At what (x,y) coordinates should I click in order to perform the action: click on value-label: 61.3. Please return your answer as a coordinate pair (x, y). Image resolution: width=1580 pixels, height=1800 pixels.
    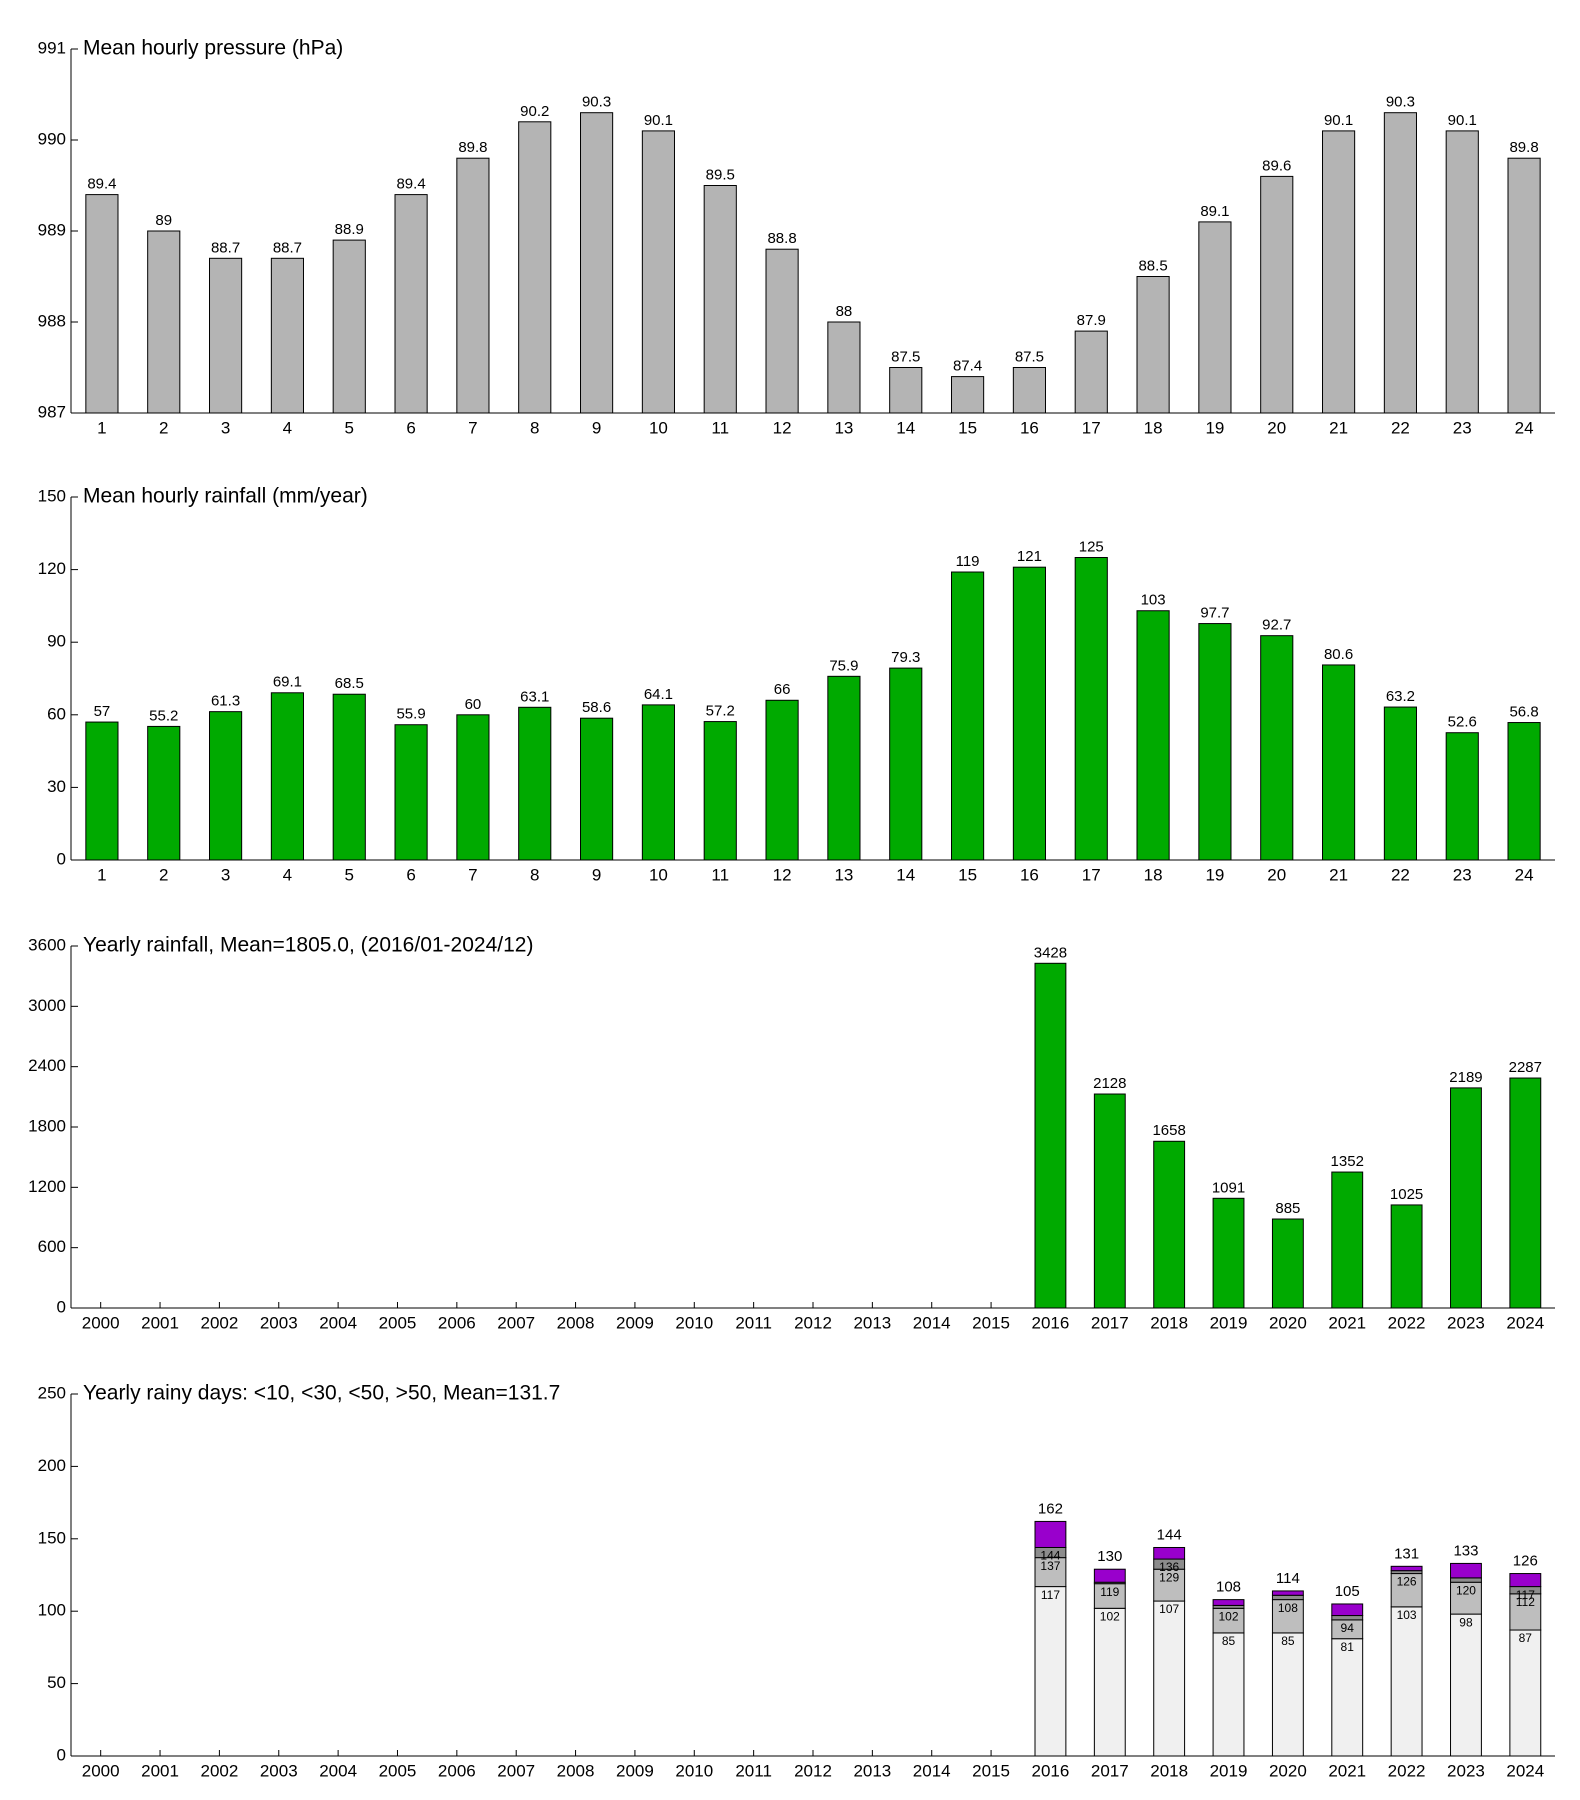
    Looking at the image, I should click on (225, 701).